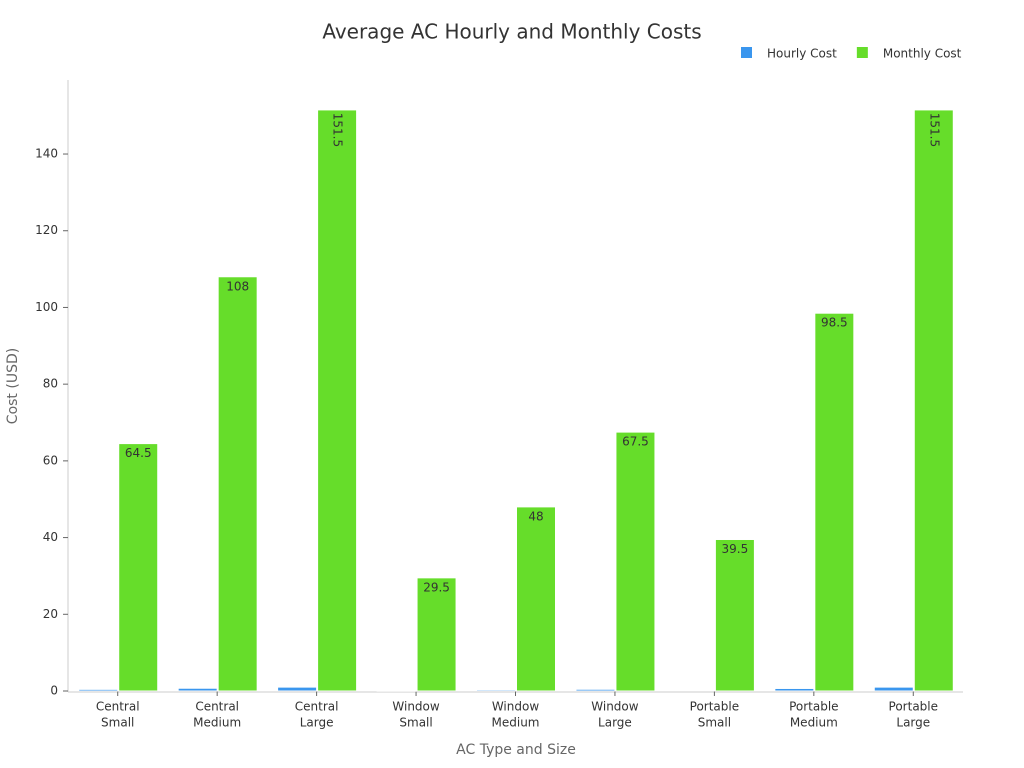 The width and height of the screenshot is (1024, 768). I want to click on y-tick-label: 140, so click(46, 154).